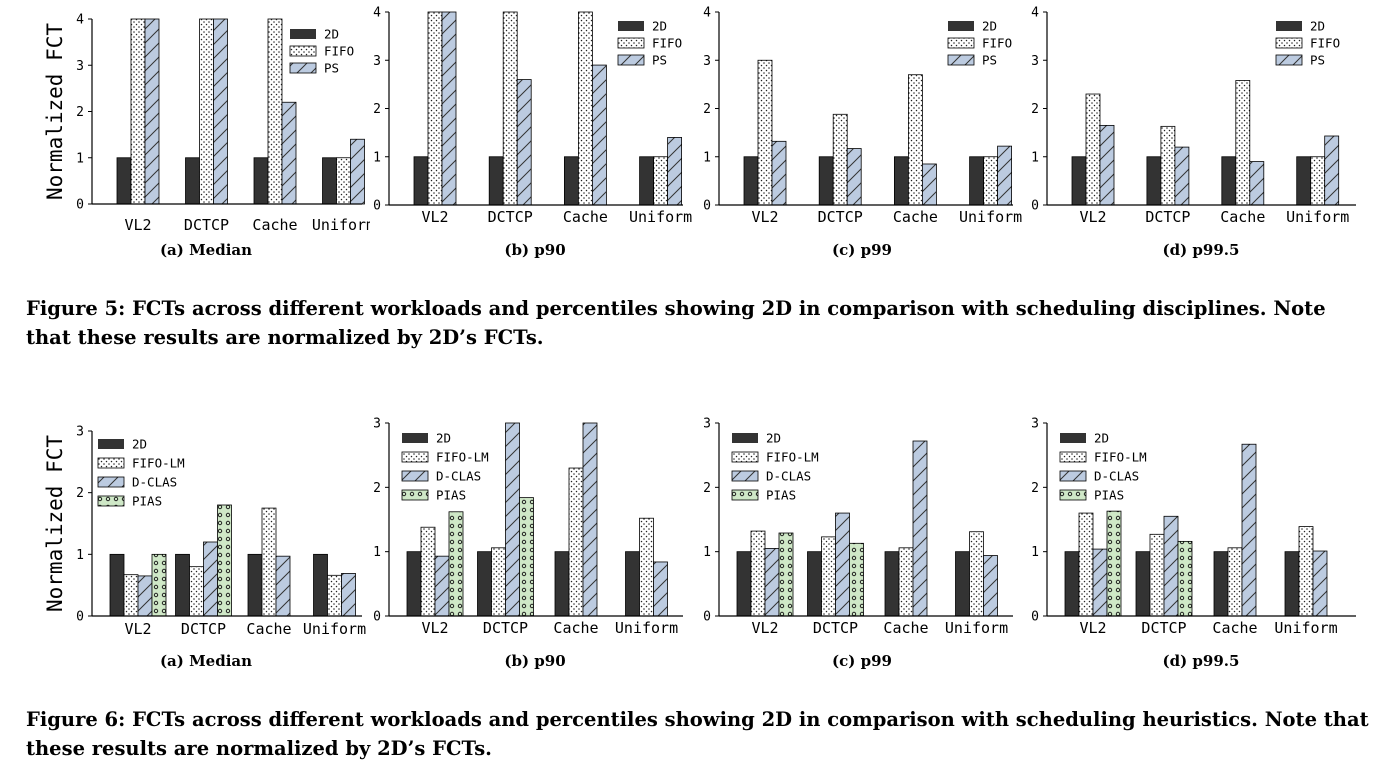 The width and height of the screenshot is (1384, 768). I want to click on fig6-subcaption-a: (a) Median, so click(206, 661).